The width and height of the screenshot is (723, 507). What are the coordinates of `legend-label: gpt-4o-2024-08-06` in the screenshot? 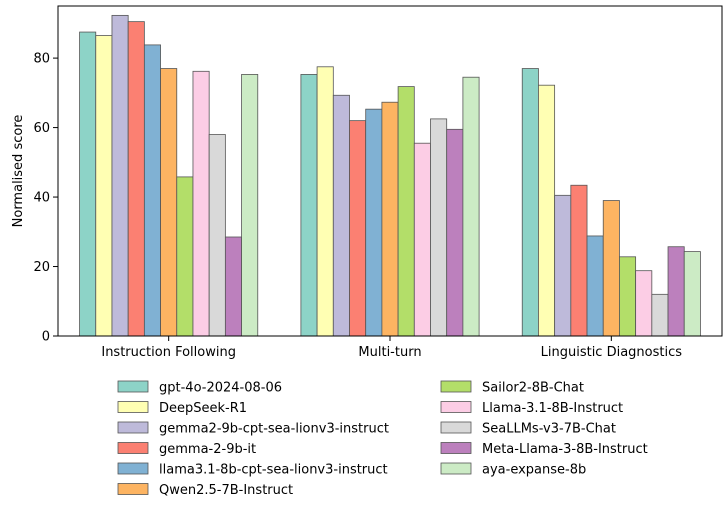 It's located at (220, 388).